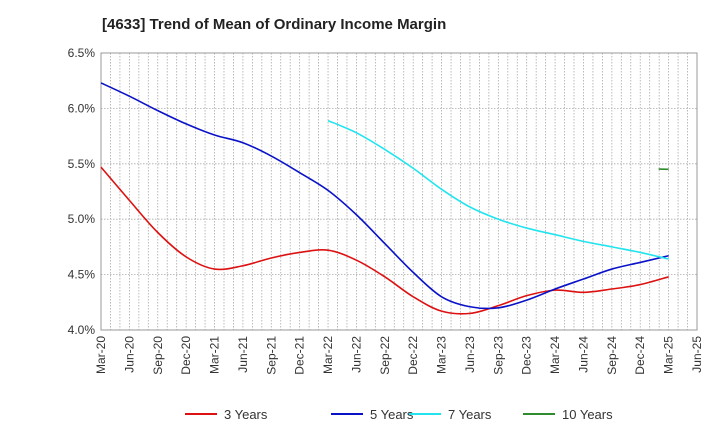  Describe the element at coordinates (215, 355) in the screenshot. I see `x-tick-label: Mar-21` at that location.